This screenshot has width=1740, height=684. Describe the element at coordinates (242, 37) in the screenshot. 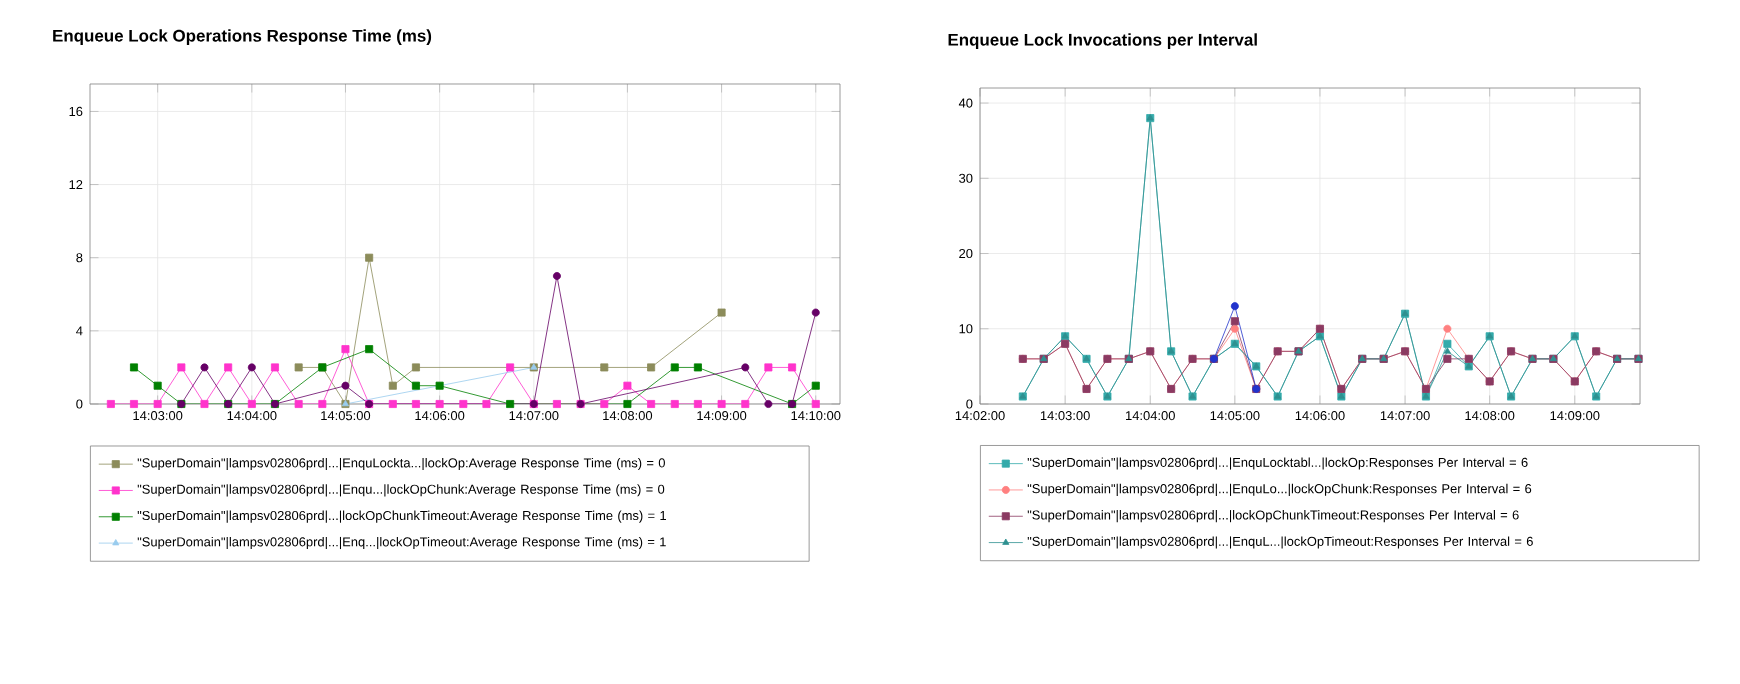

I see `chart-title: Enqueue Lock Operations Response Time (ms)` at that location.